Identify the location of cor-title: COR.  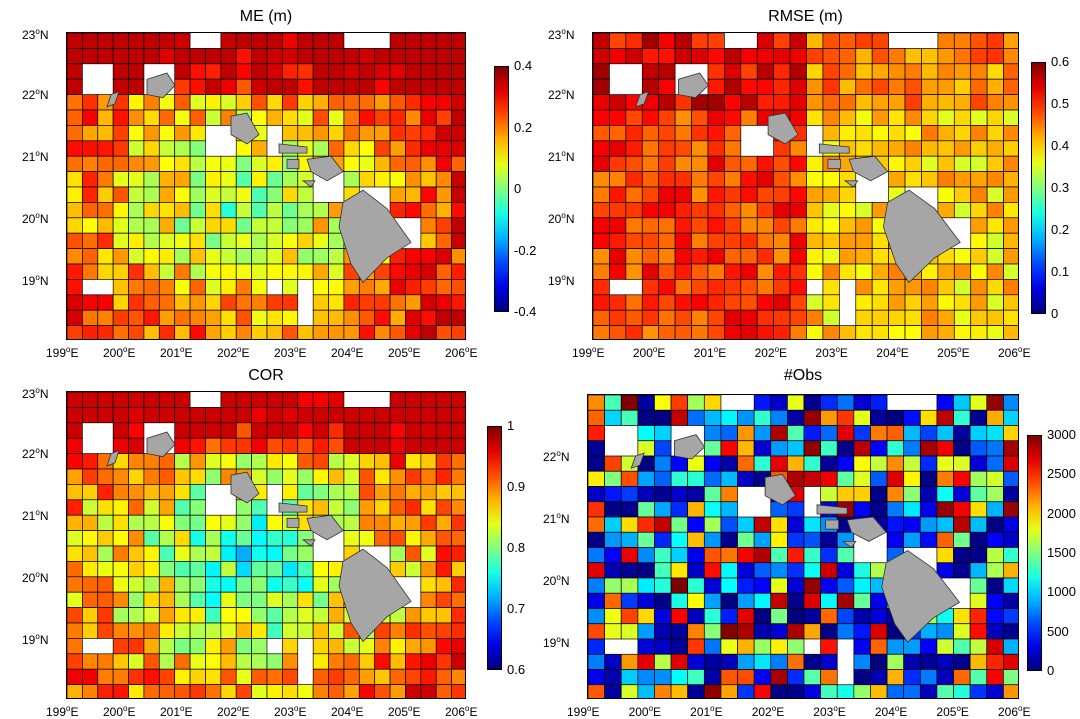
(266, 375).